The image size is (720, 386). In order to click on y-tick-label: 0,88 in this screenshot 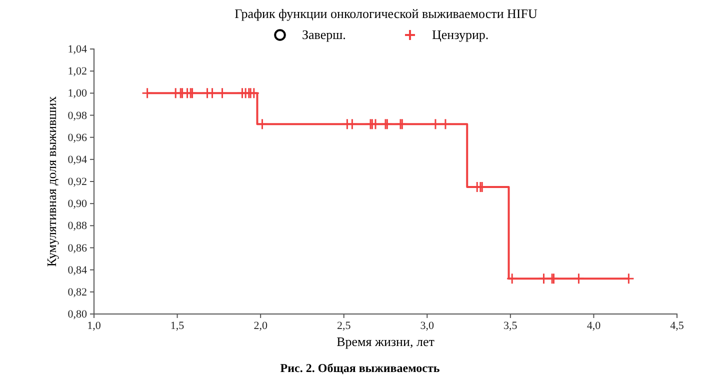, I will do `click(78, 226)`.